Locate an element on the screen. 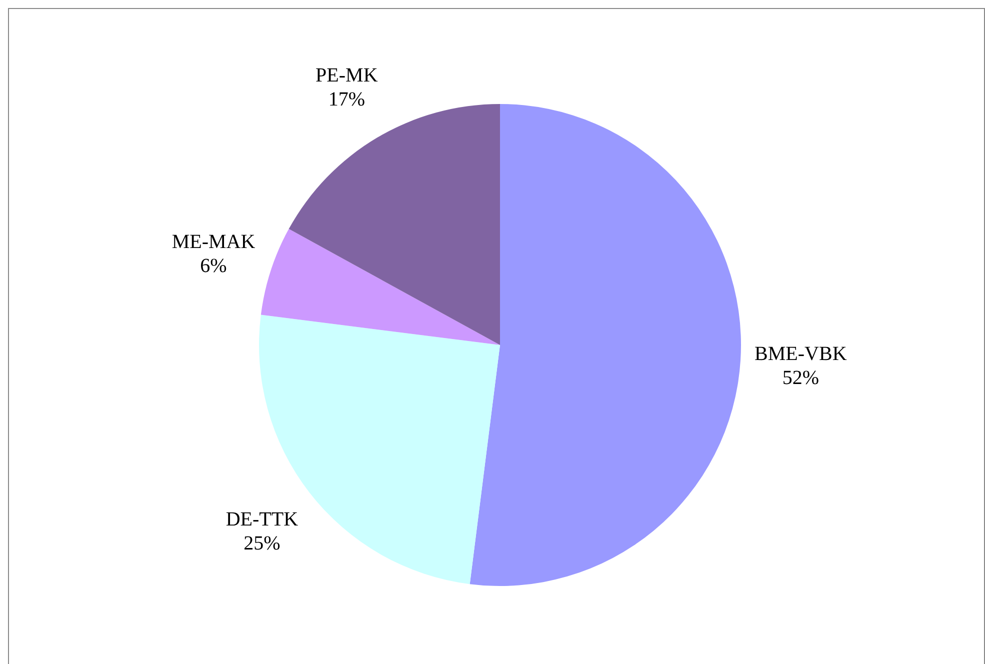 The height and width of the screenshot is (664, 985). slice-label: ME-MAK is located at coordinates (214, 241).